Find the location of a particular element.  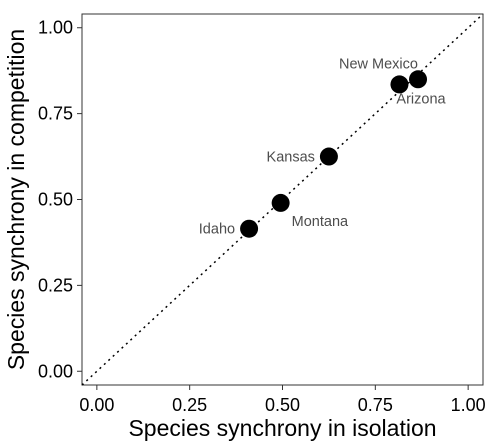

point-label: Arizona is located at coordinates (421, 99).